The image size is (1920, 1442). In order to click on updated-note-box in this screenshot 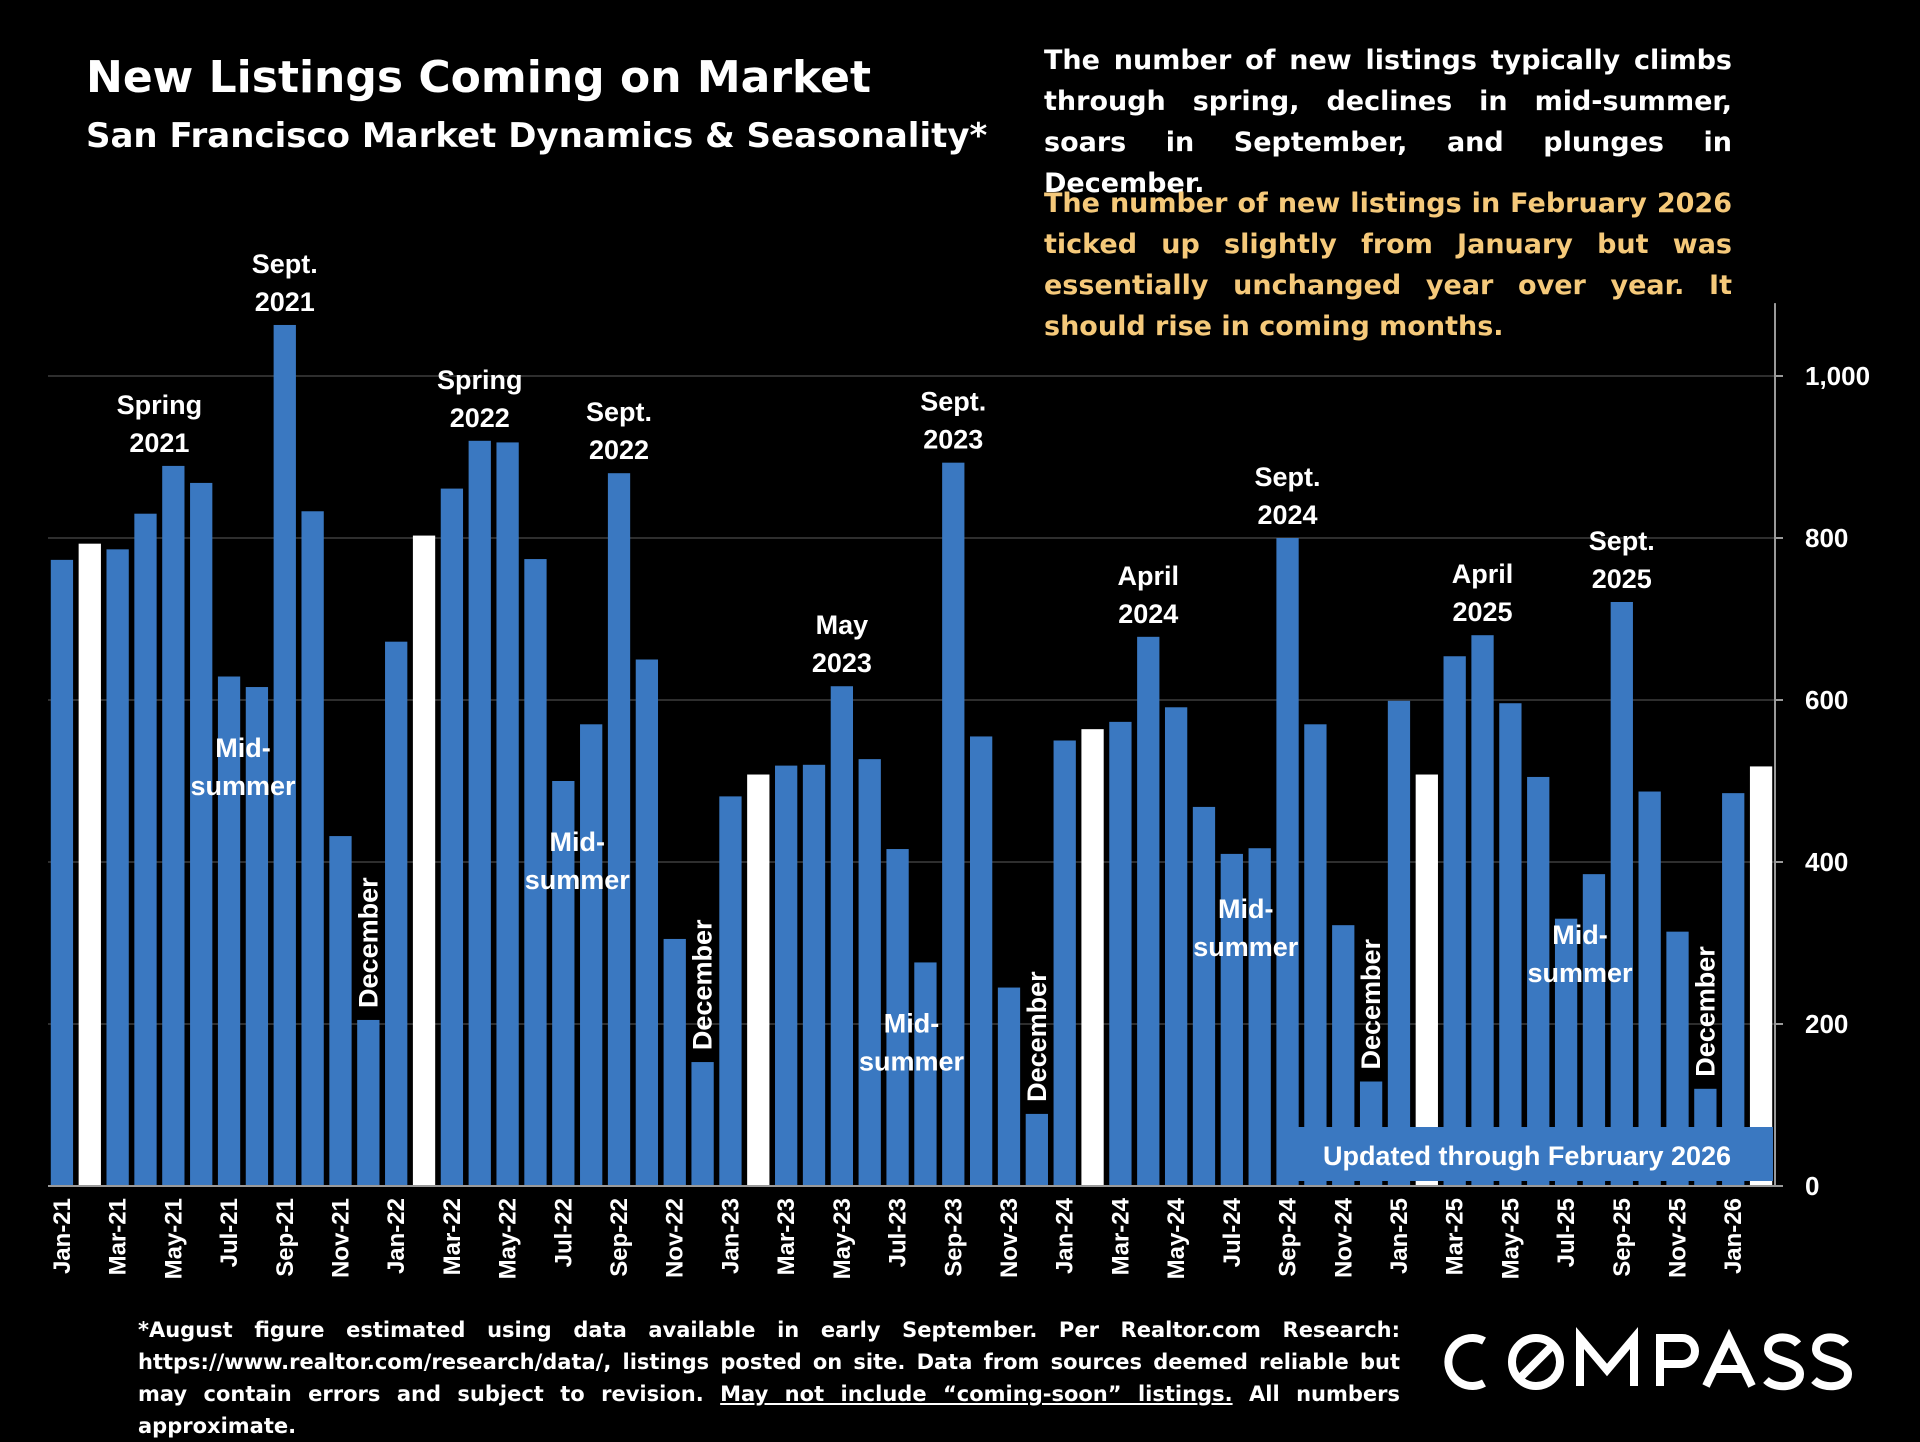, I will do `click(1528, 1154)`.